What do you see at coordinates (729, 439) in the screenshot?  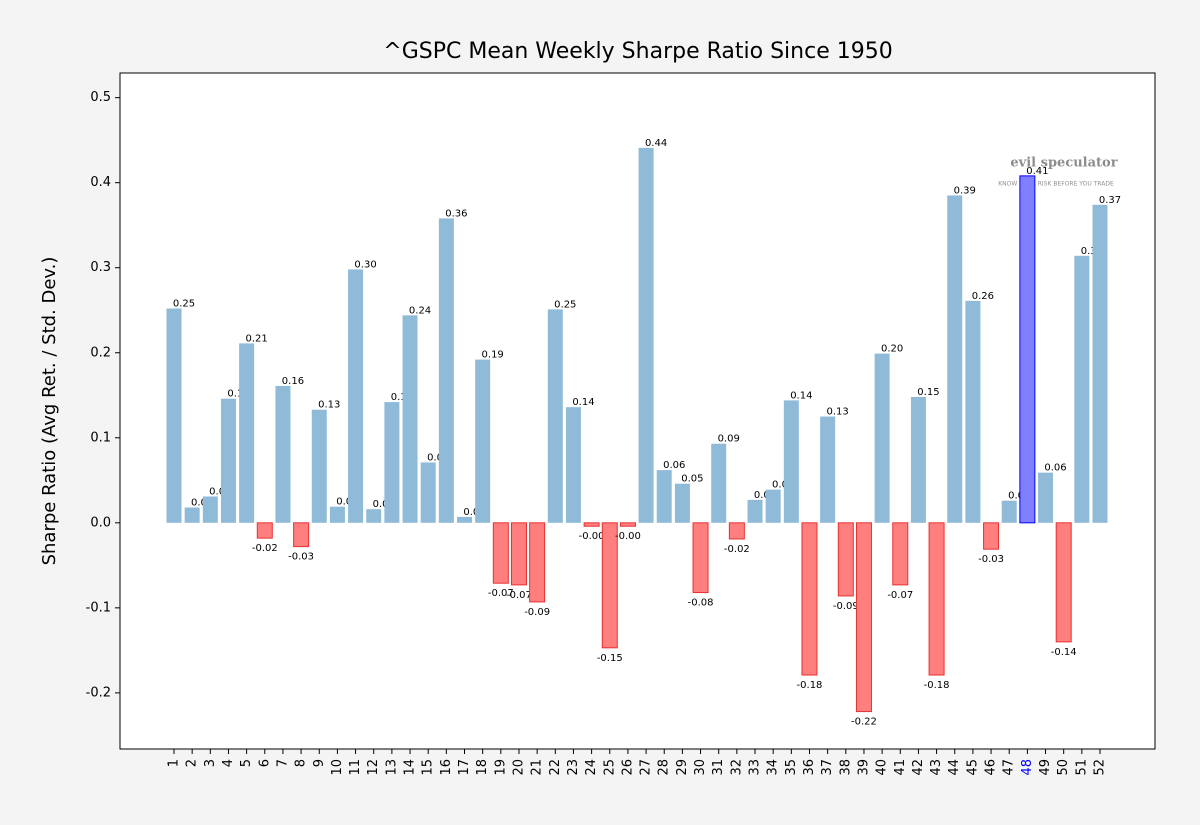 I see `value-label: 0.09` at bounding box center [729, 439].